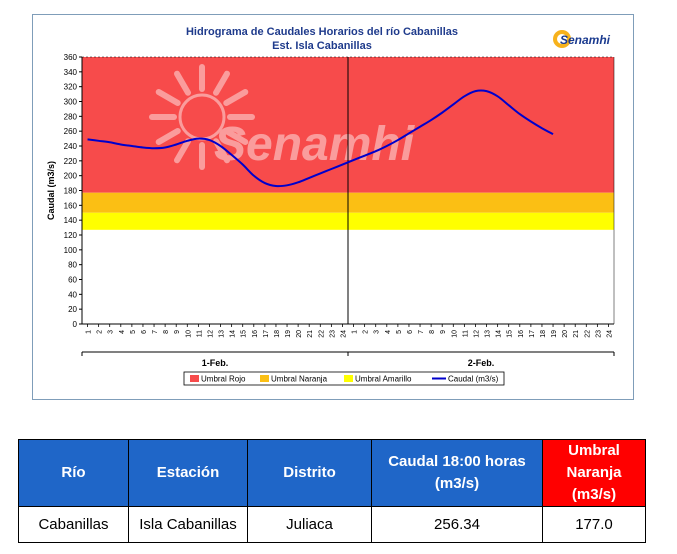 The image size is (677, 554). I want to click on series-line-caudal, so click(320, 138).